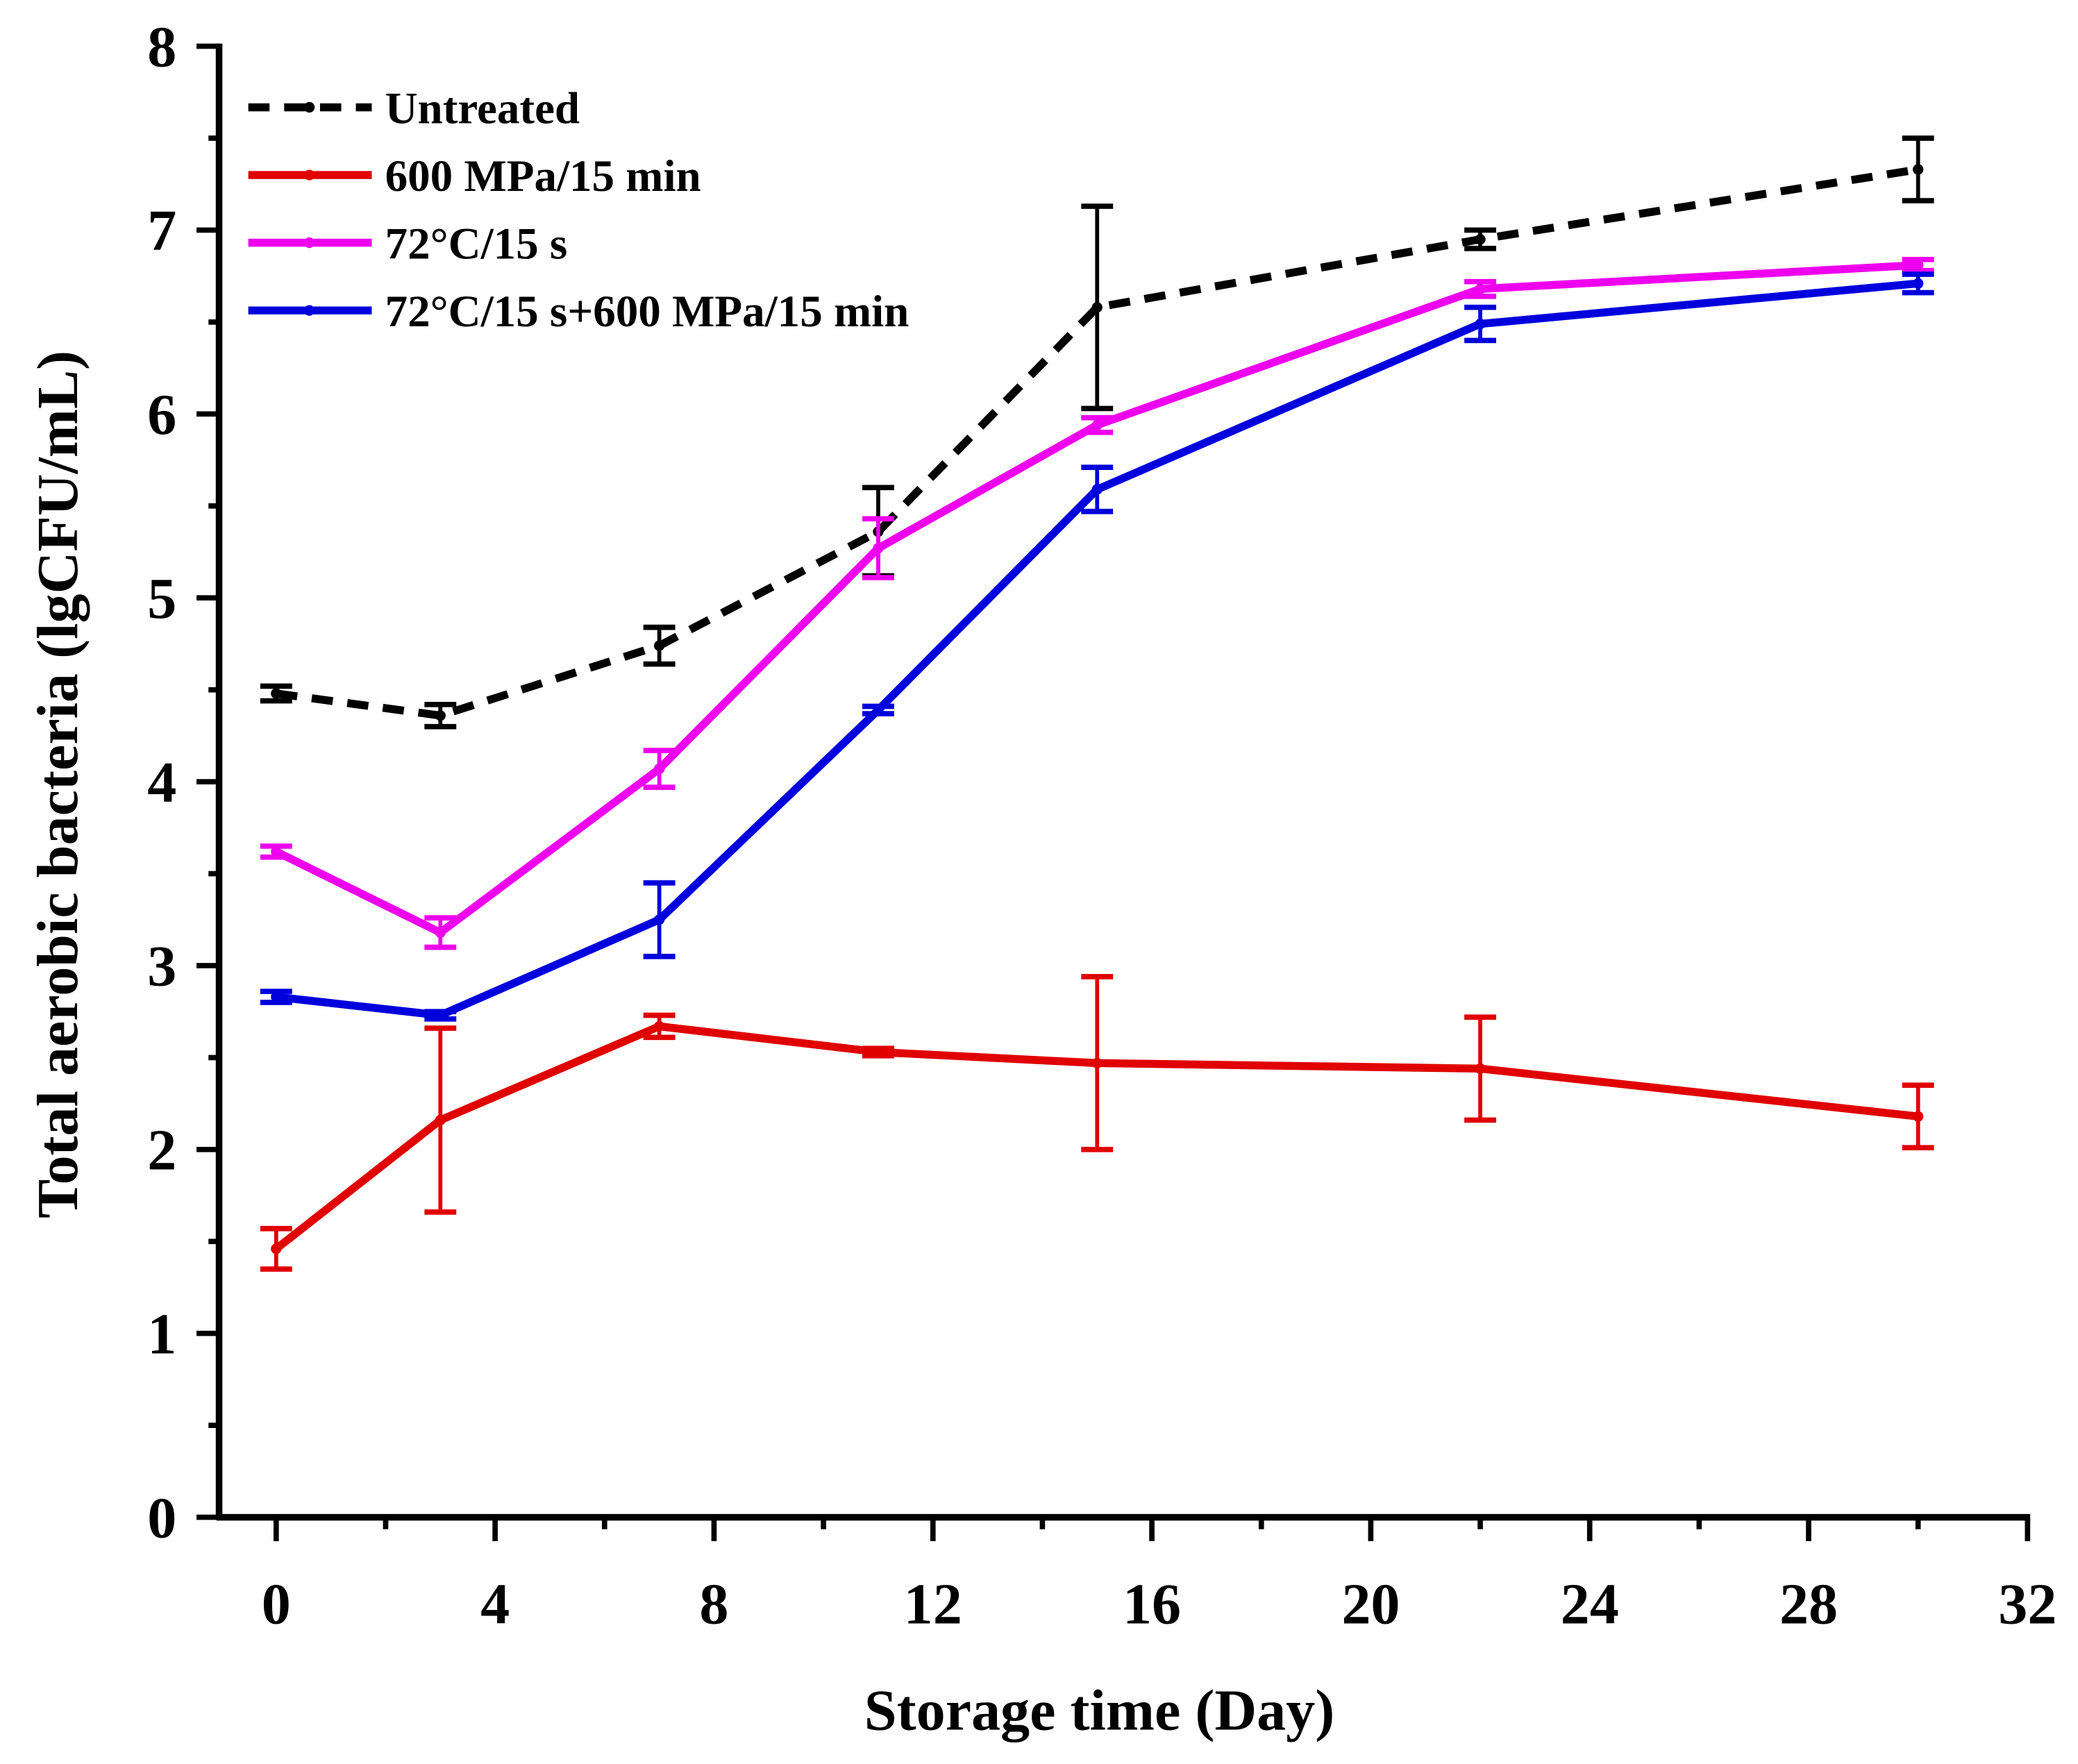 The width and height of the screenshot is (2078, 1764). What do you see at coordinates (161, 231) in the screenshot?
I see `y-tick-label: 7` at bounding box center [161, 231].